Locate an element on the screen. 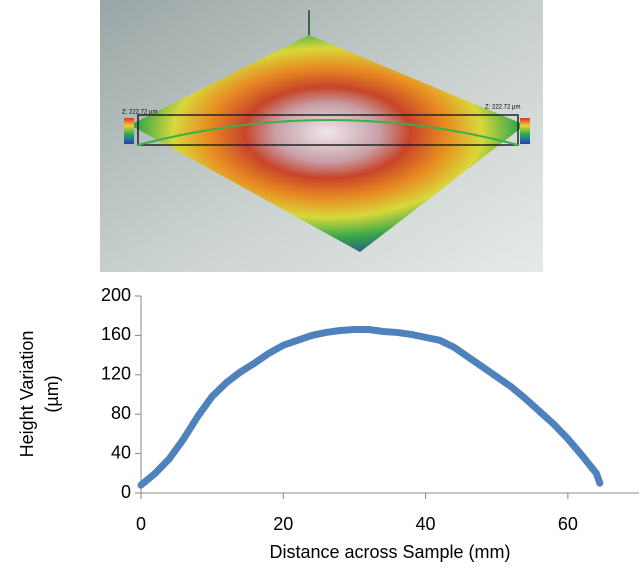  x-tick-label: 20 is located at coordinates (283, 524).